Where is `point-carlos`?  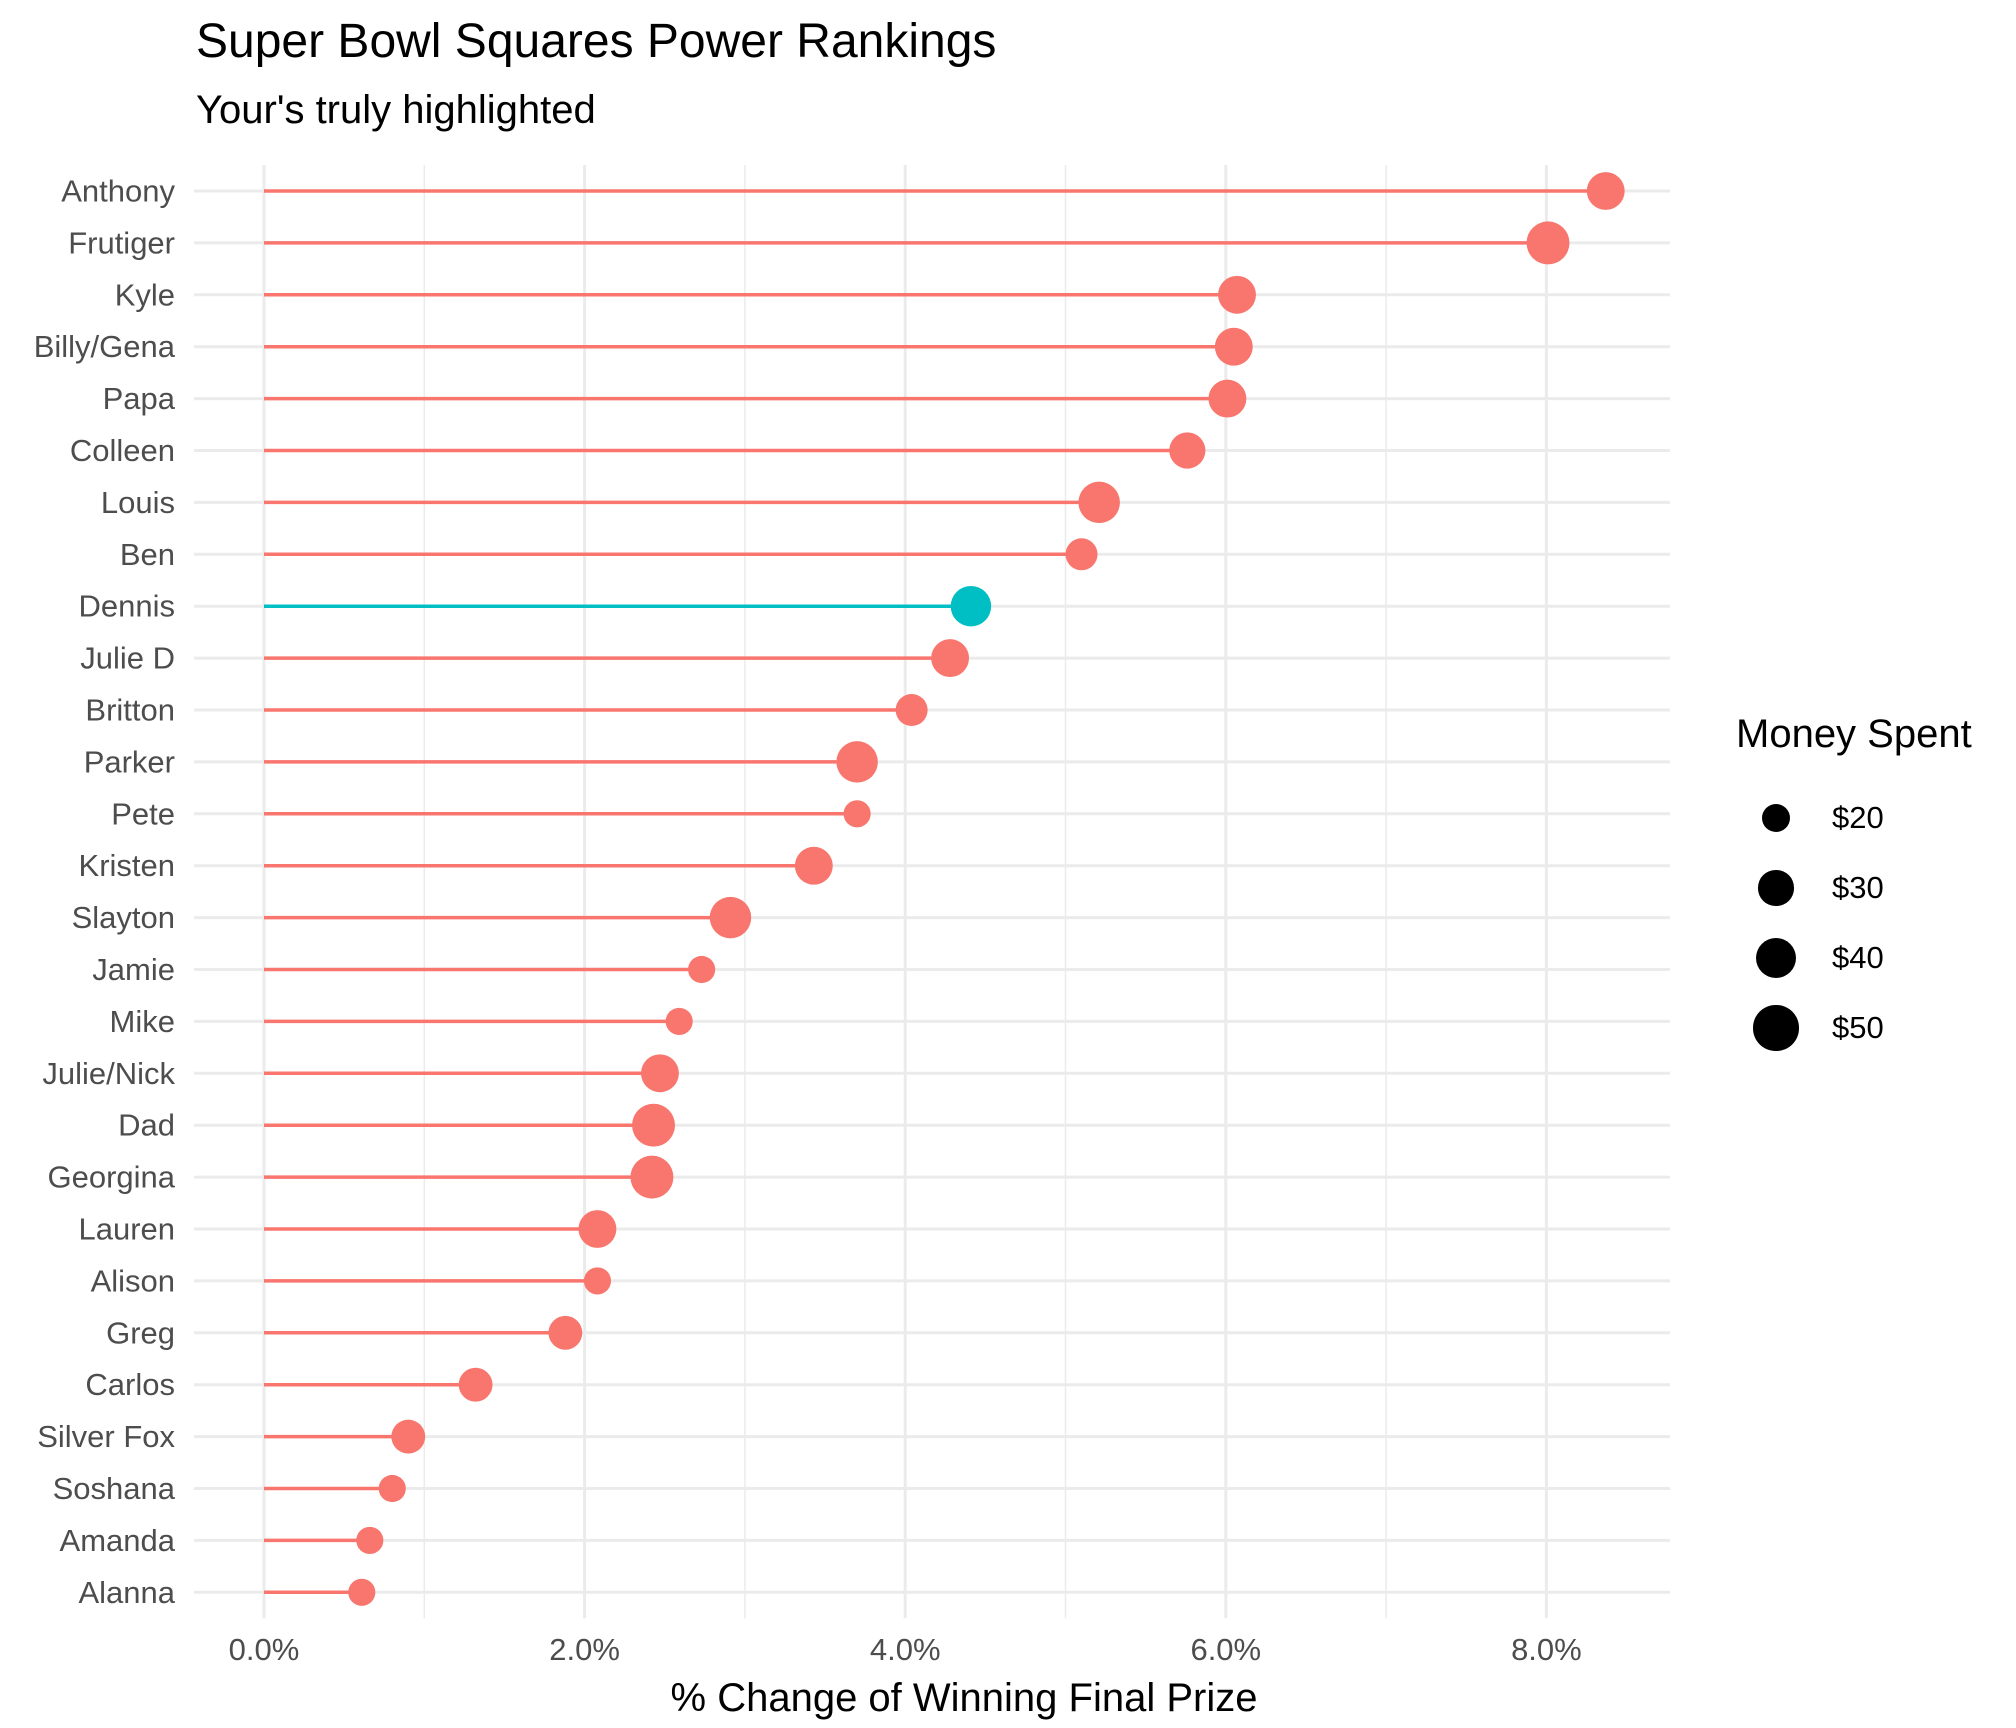
point-carlos is located at coordinates (475, 1384).